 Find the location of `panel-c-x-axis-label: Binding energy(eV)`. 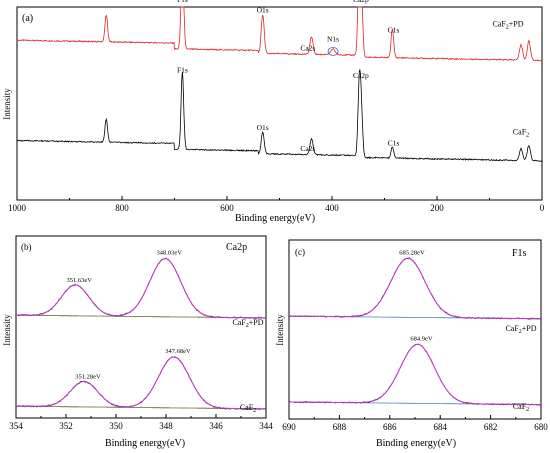

panel-c-x-axis-label: Binding energy(eV) is located at coordinates (416, 443).